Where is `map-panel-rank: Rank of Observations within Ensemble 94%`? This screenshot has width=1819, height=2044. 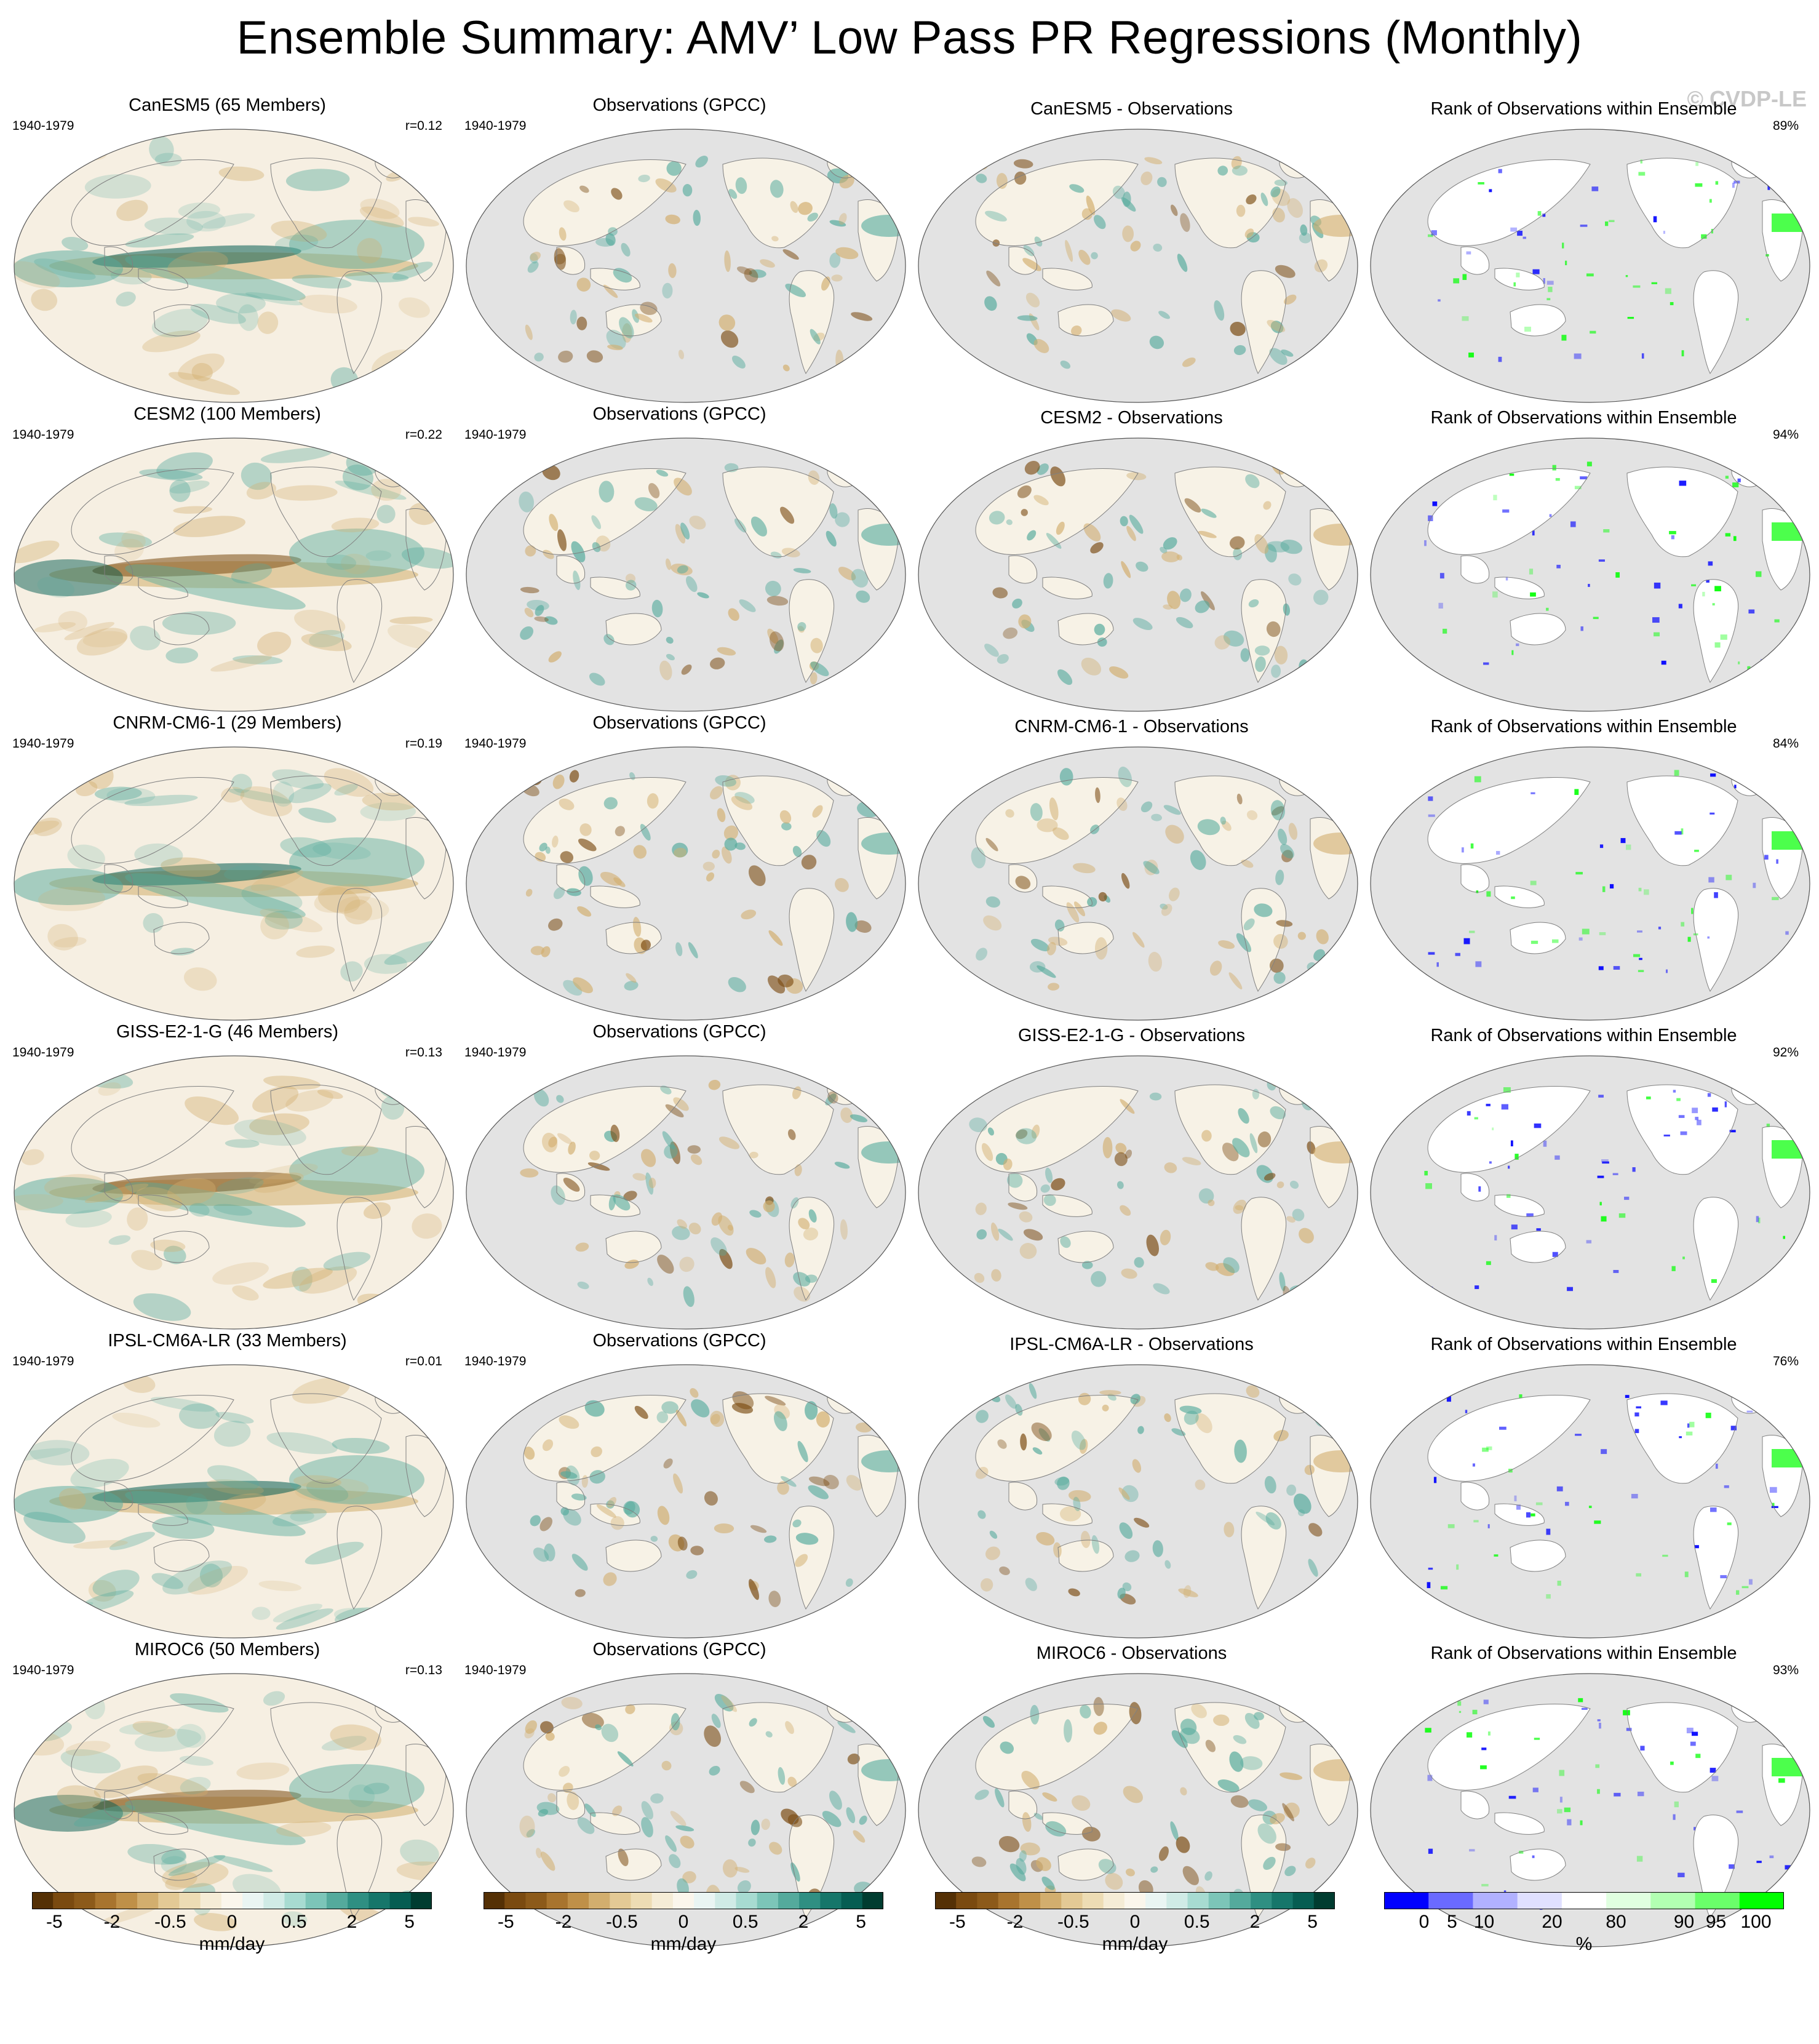 map-panel-rank: Rank of Observations within Ensemble 94% is located at coordinates (1583, 559).